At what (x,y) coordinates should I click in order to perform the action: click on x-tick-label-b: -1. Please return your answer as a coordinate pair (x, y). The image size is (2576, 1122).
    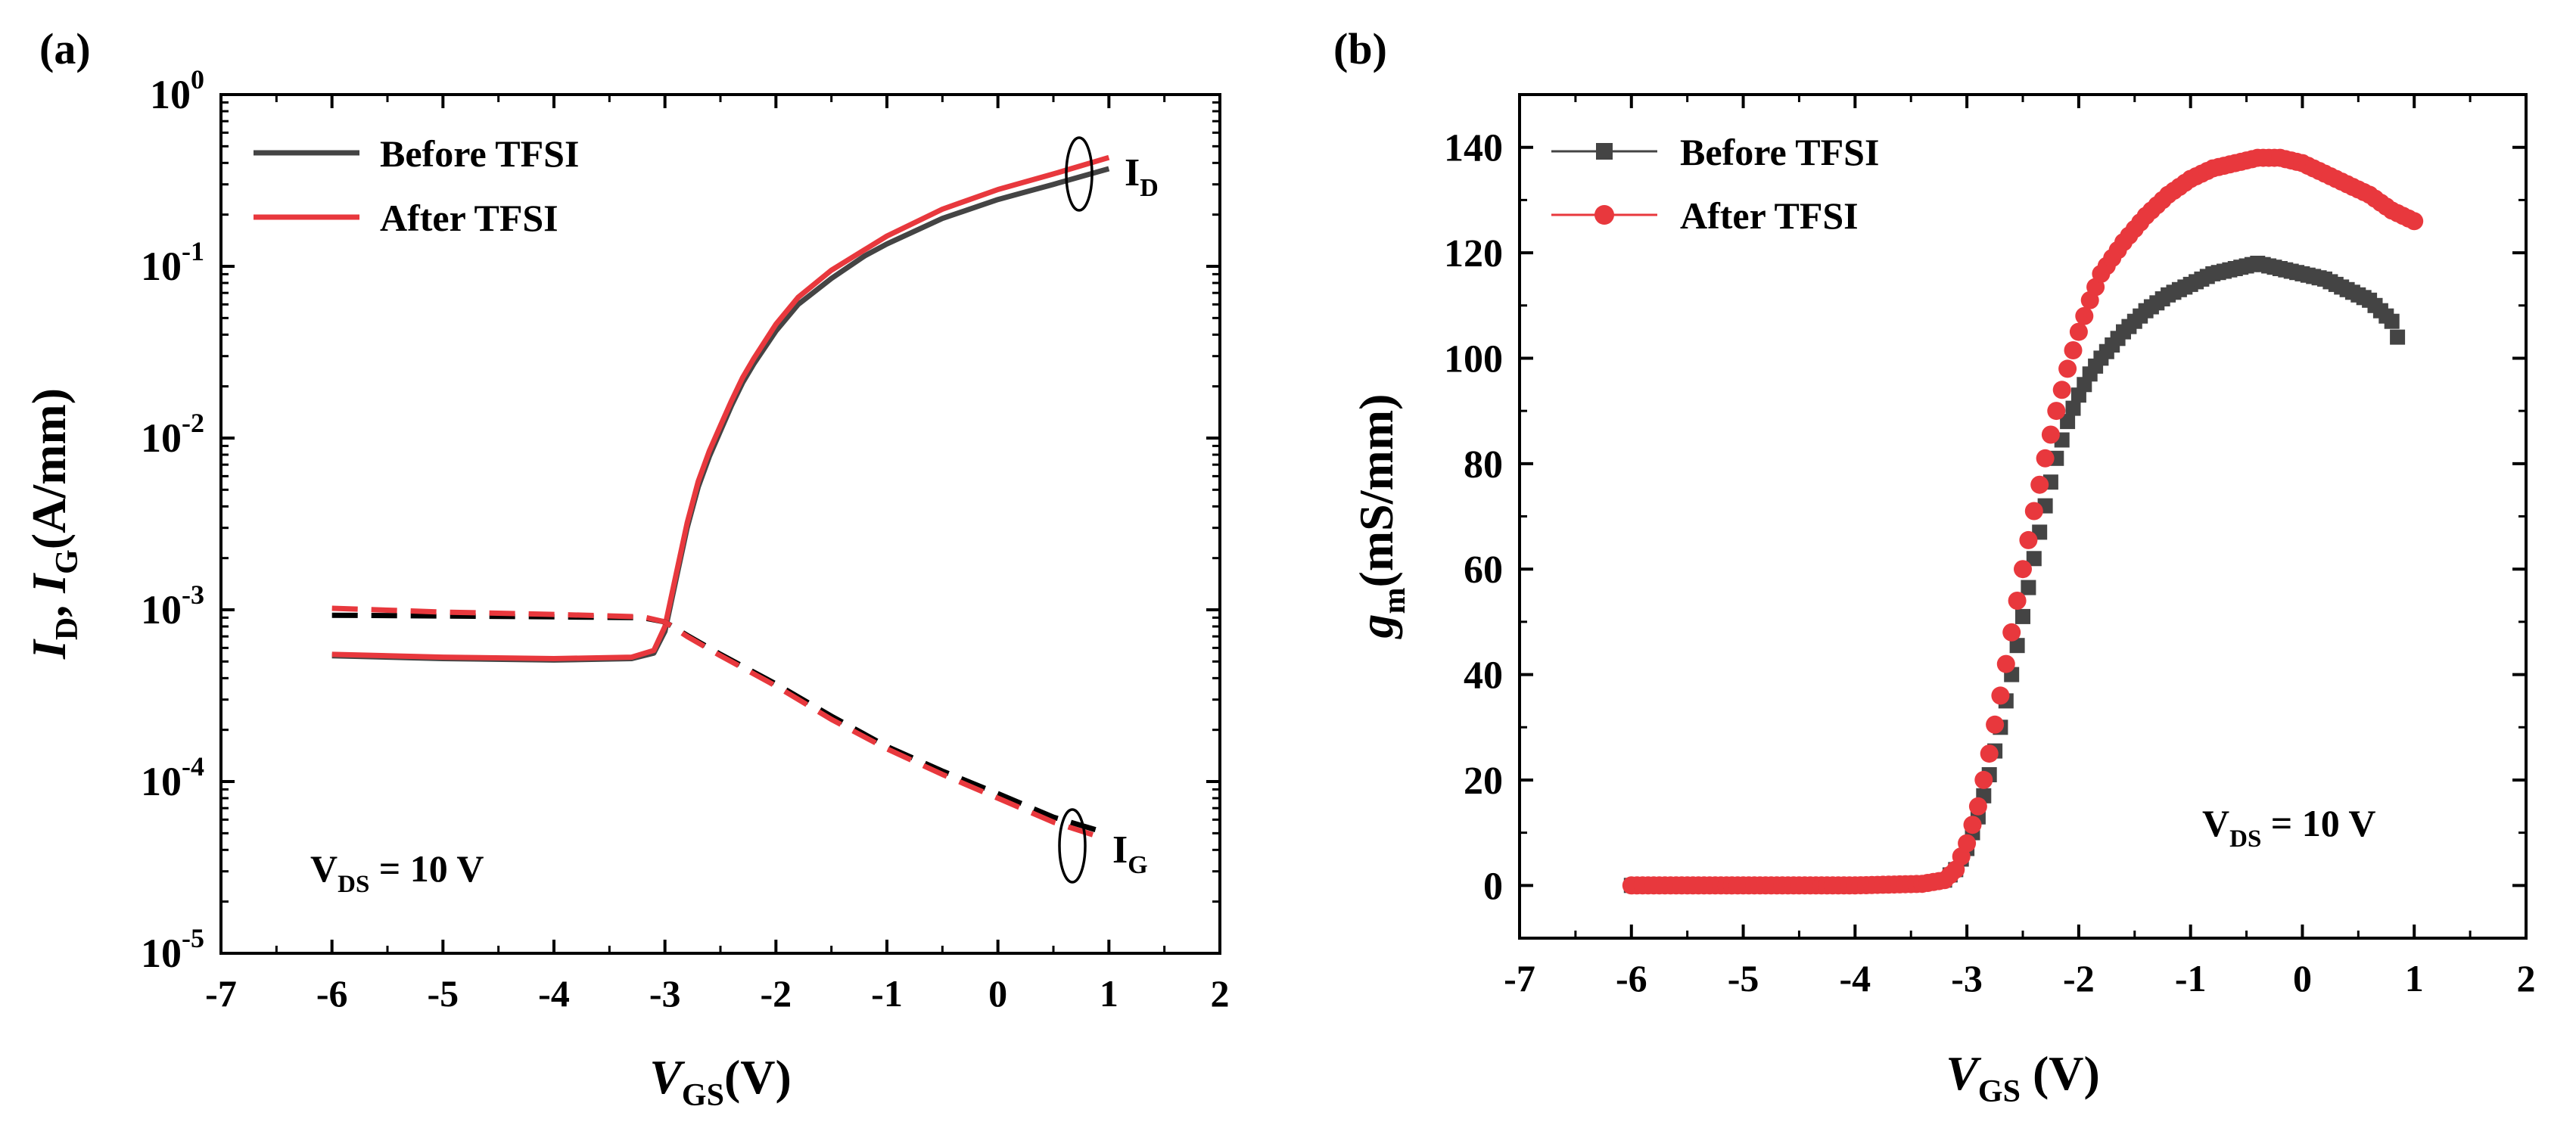
    Looking at the image, I should click on (2191, 978).